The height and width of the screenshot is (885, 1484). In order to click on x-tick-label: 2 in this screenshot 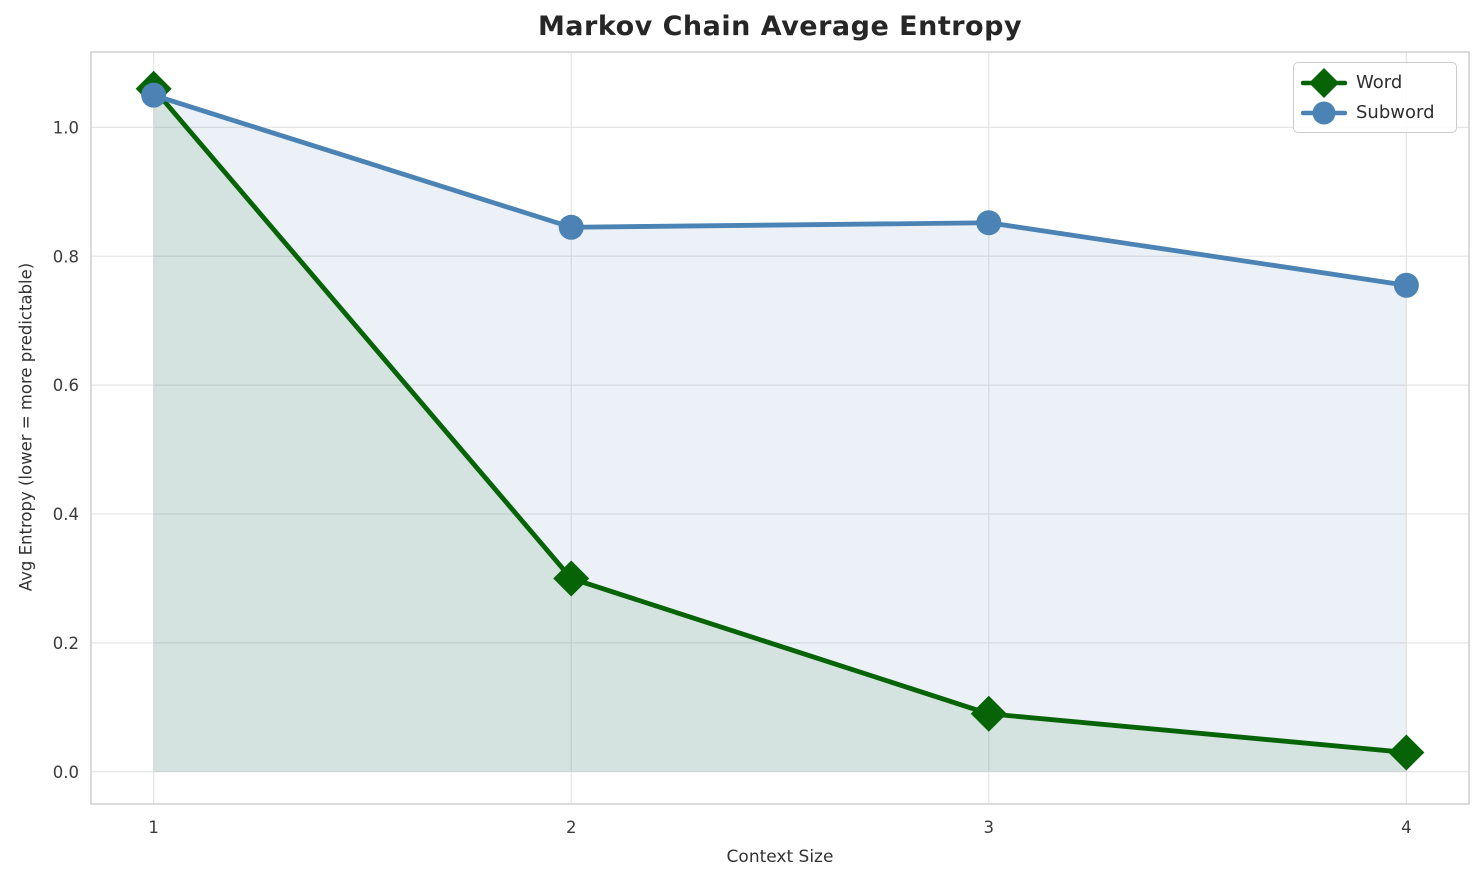, I will do `click(571, 827)`.